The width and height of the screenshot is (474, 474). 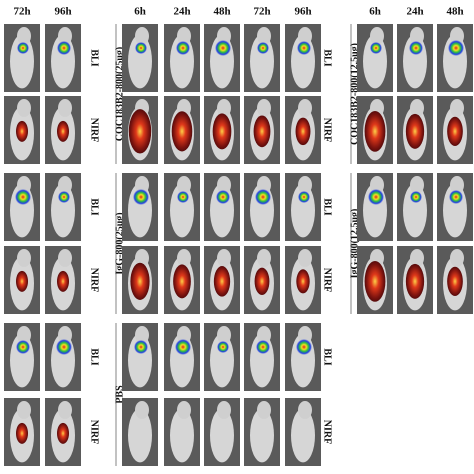 I want to click on group-label: IgG-800(25ug), so click(x=119, y=243).